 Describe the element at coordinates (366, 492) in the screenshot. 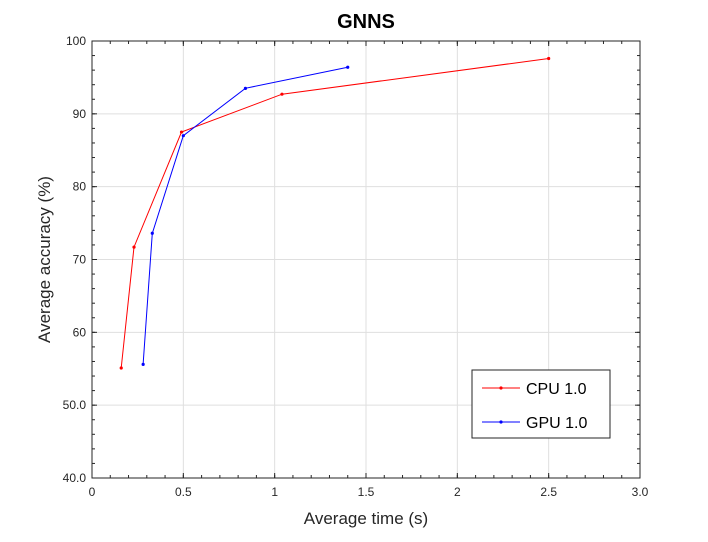

I see `x-tick-label: 1.5` at that location.